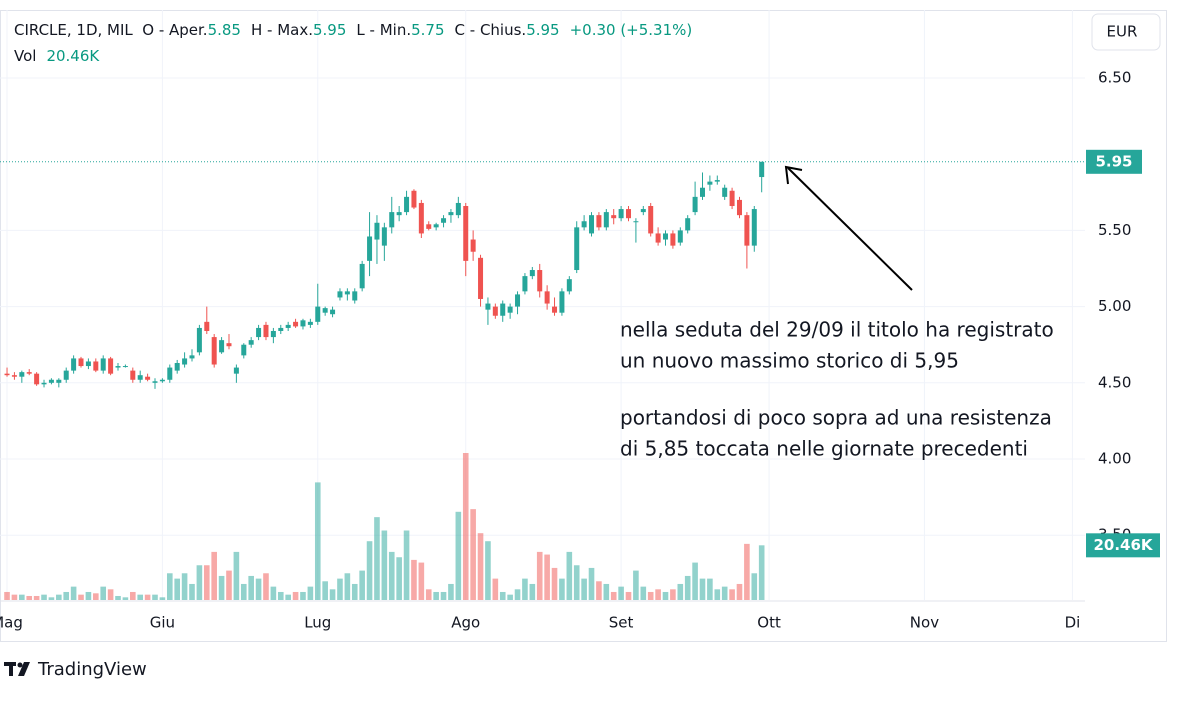  Describe the element at coordinates (17, 669) in the screenshot. I see `brand-logo` at that location.